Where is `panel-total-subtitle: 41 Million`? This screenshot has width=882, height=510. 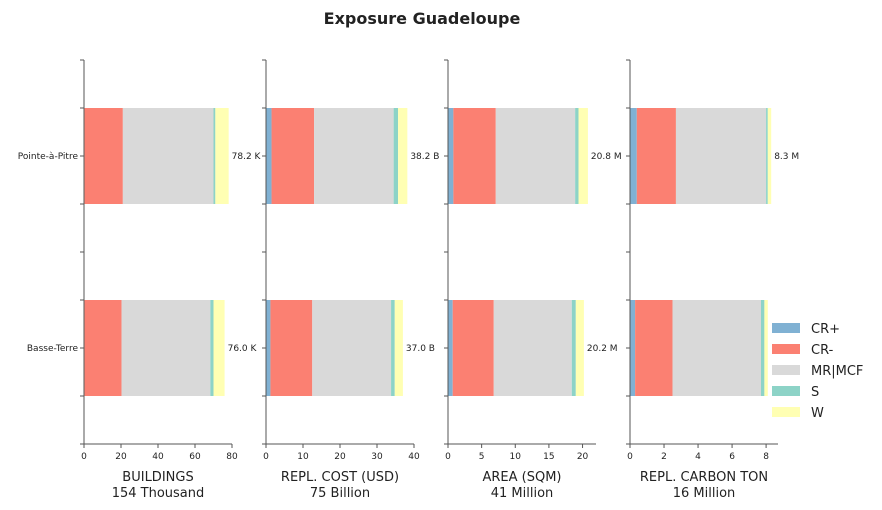
panel-total-subtitle: 41 Million is located at coordinates (522, 493).